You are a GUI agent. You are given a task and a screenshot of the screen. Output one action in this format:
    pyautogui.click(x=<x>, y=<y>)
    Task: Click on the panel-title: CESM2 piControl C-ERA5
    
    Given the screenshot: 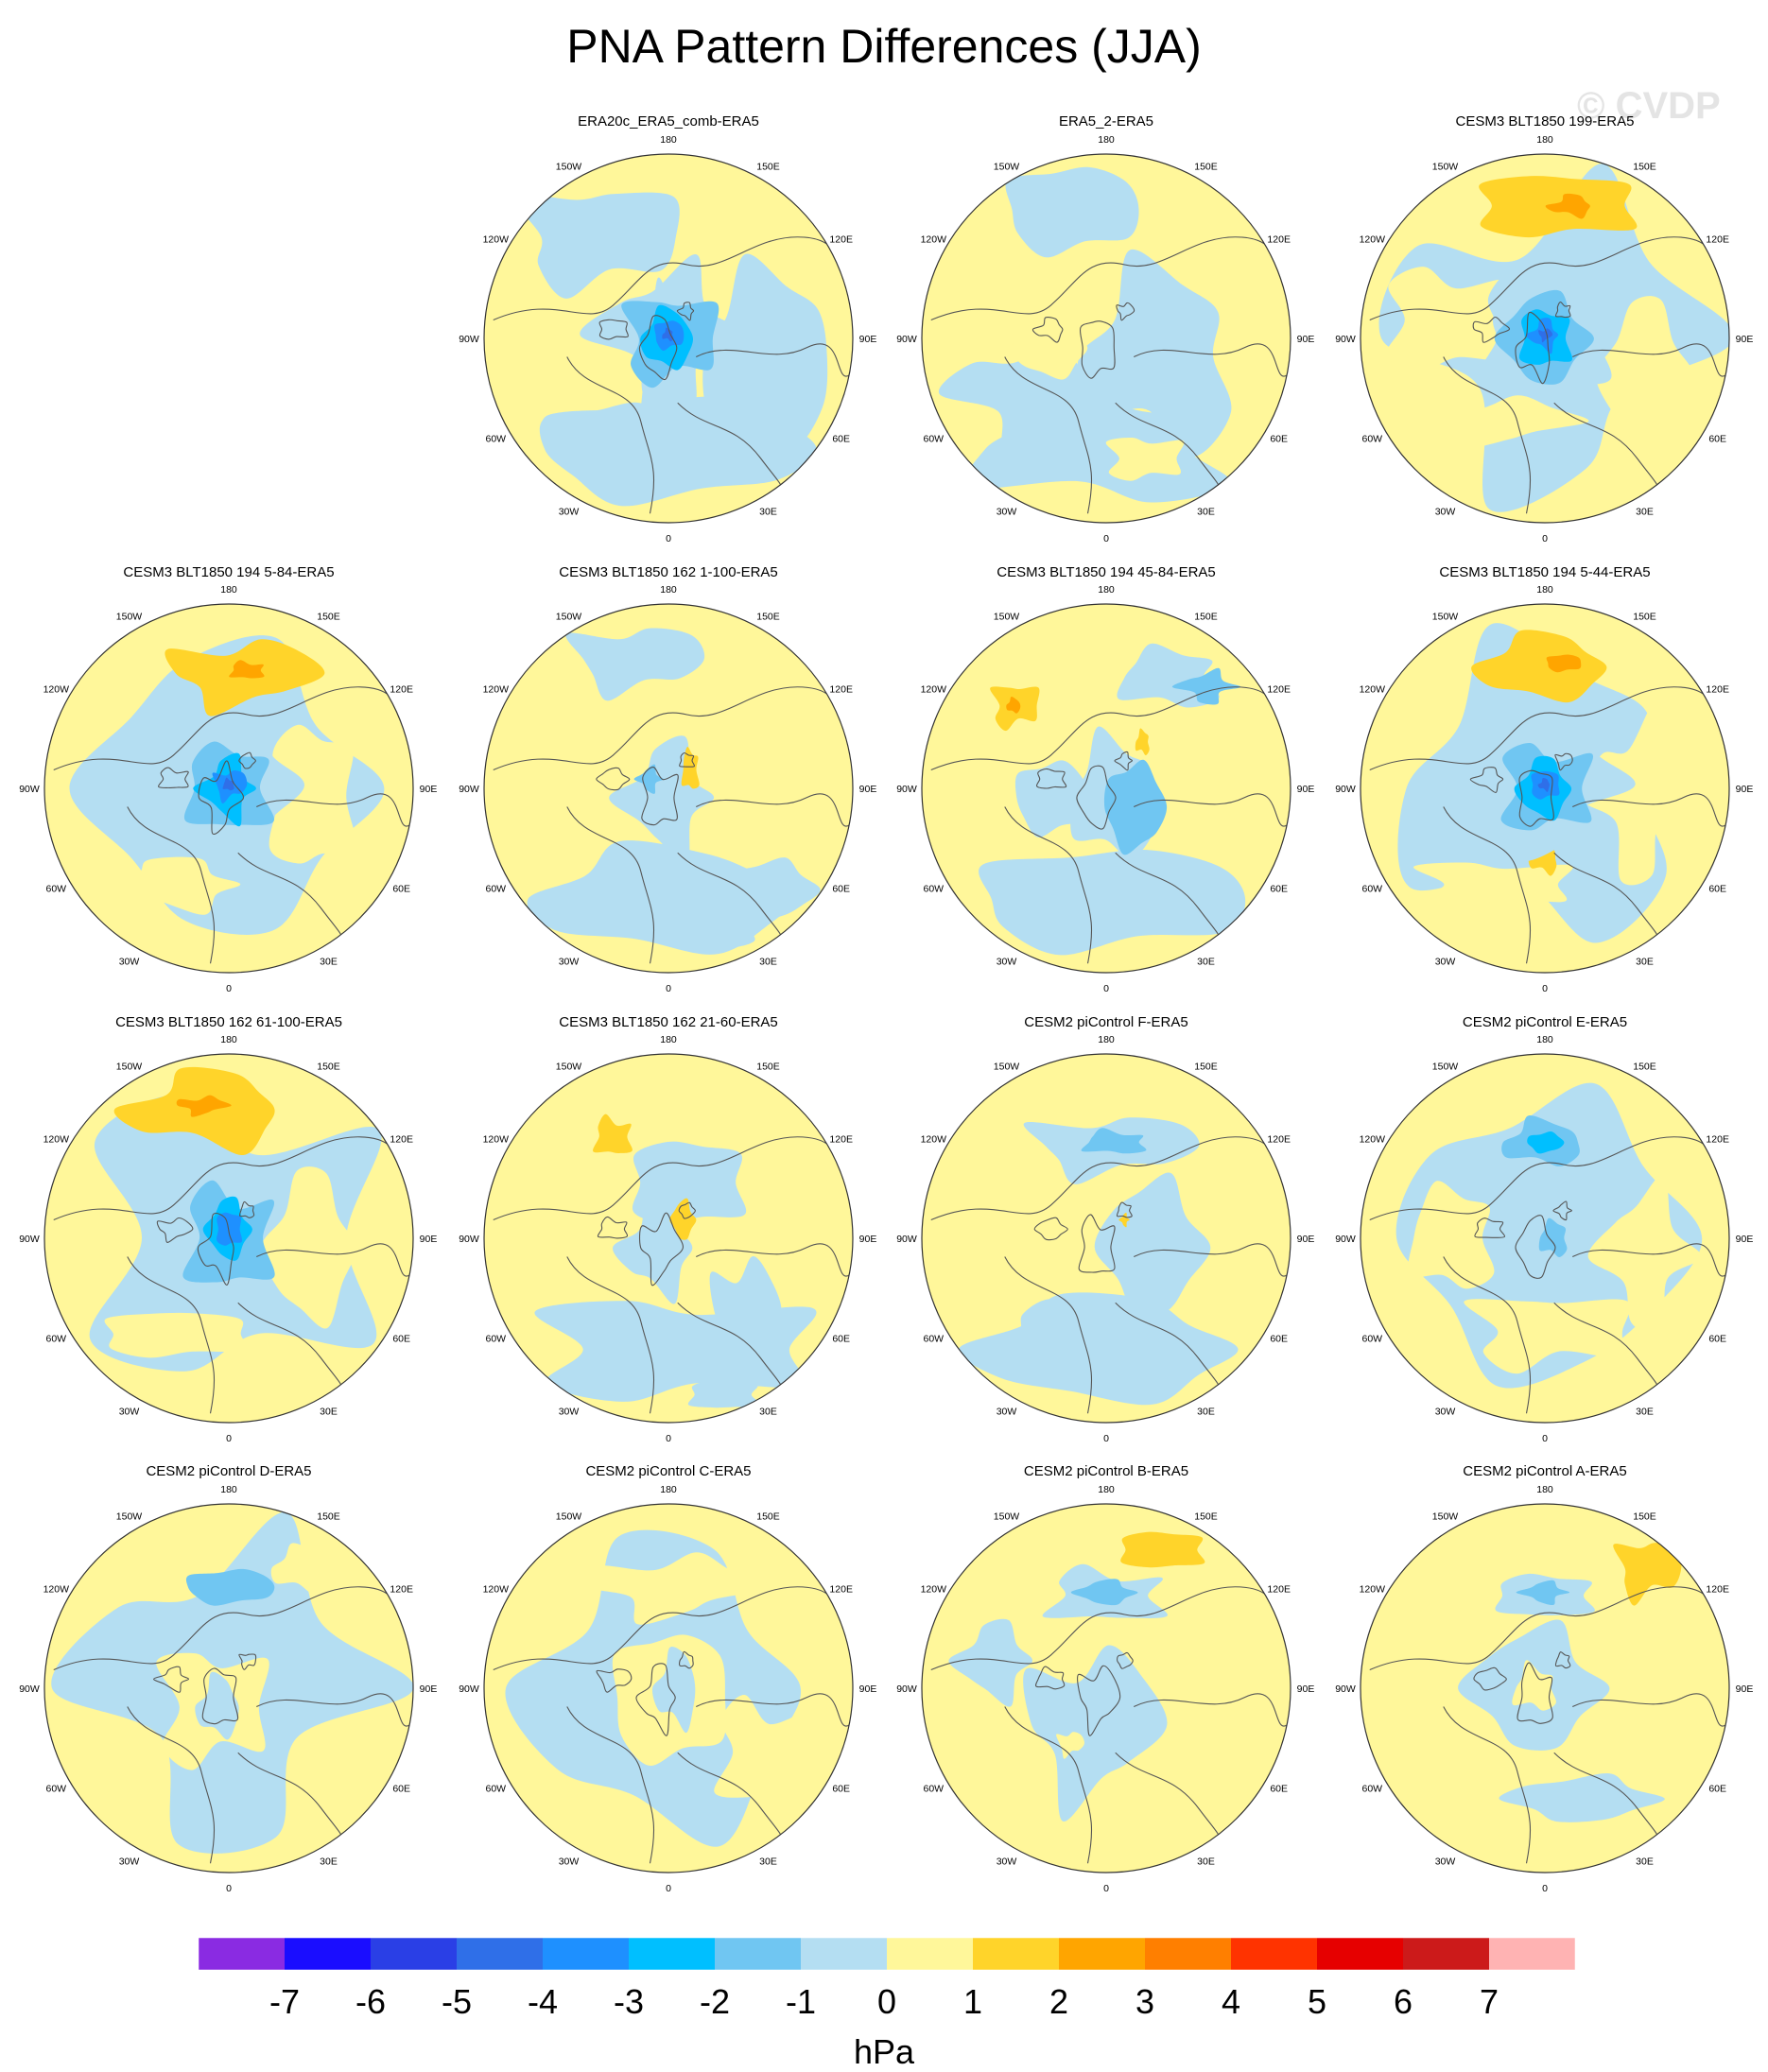 What is the action you would take?
    pyautogui.click(x=668, y=1471)
    